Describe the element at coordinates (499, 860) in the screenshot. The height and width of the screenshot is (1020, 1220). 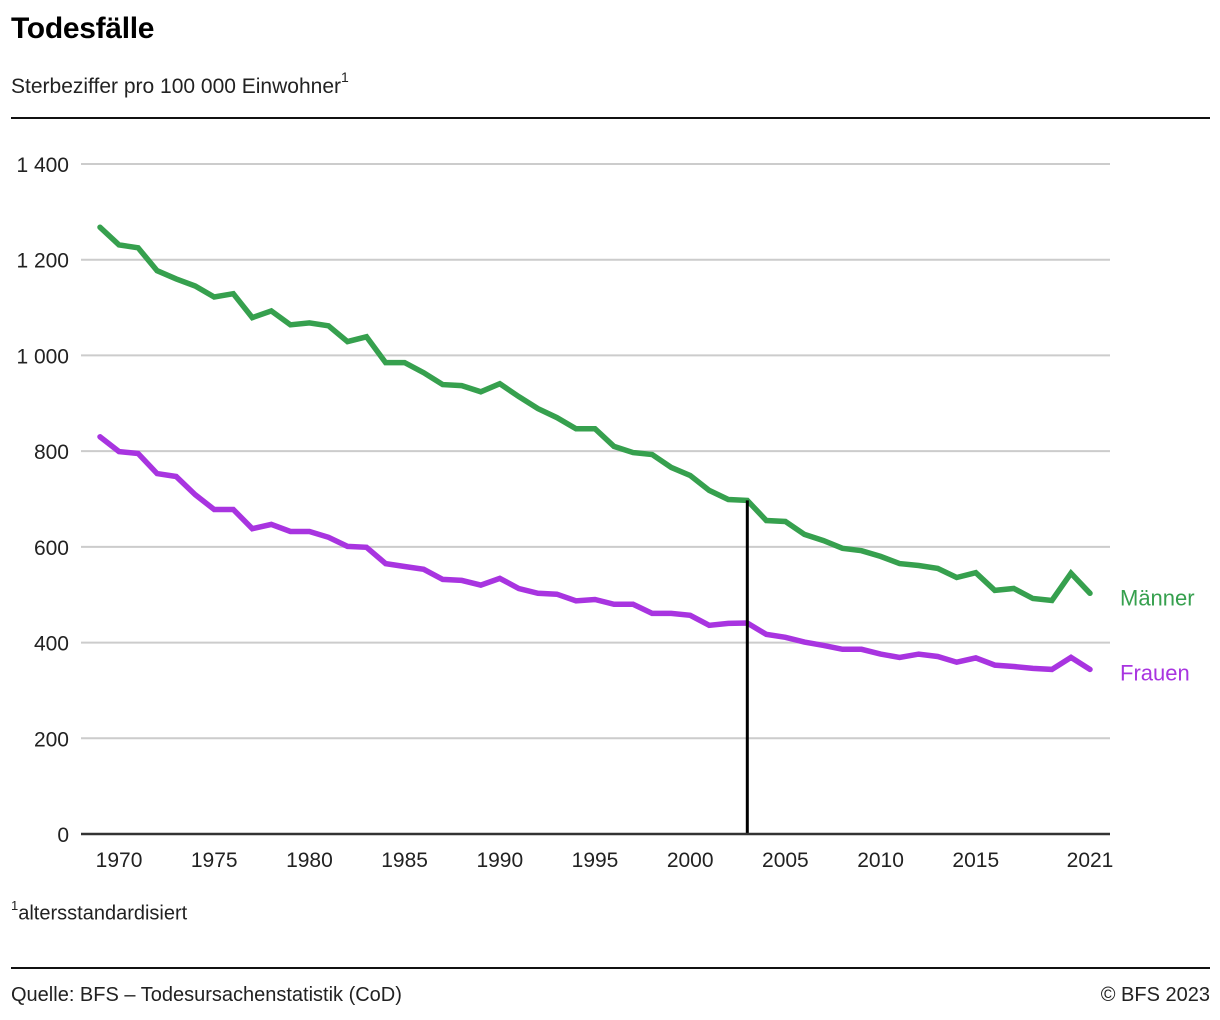
I see `x-tick-label: 1990` at that location.